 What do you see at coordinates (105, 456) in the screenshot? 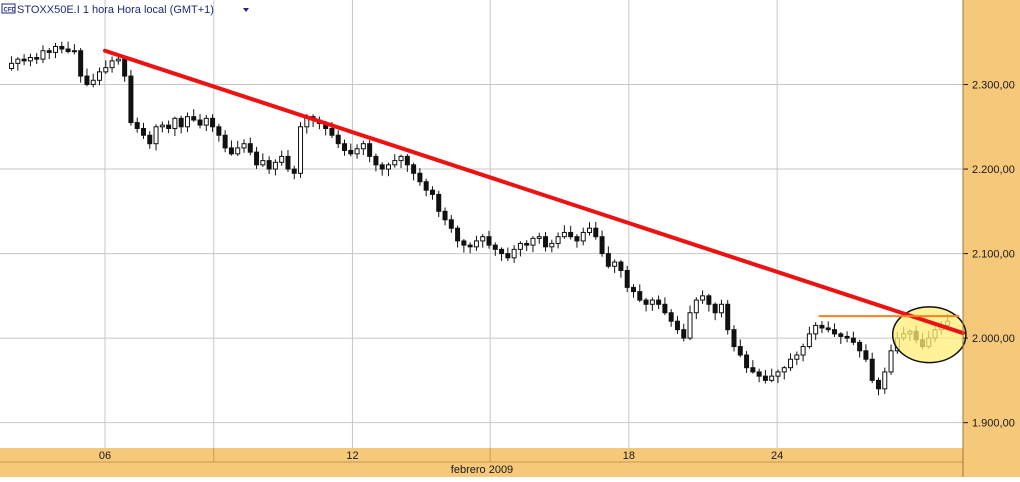
I see `x-tick-label: 06` at bounding box center [105, 456].